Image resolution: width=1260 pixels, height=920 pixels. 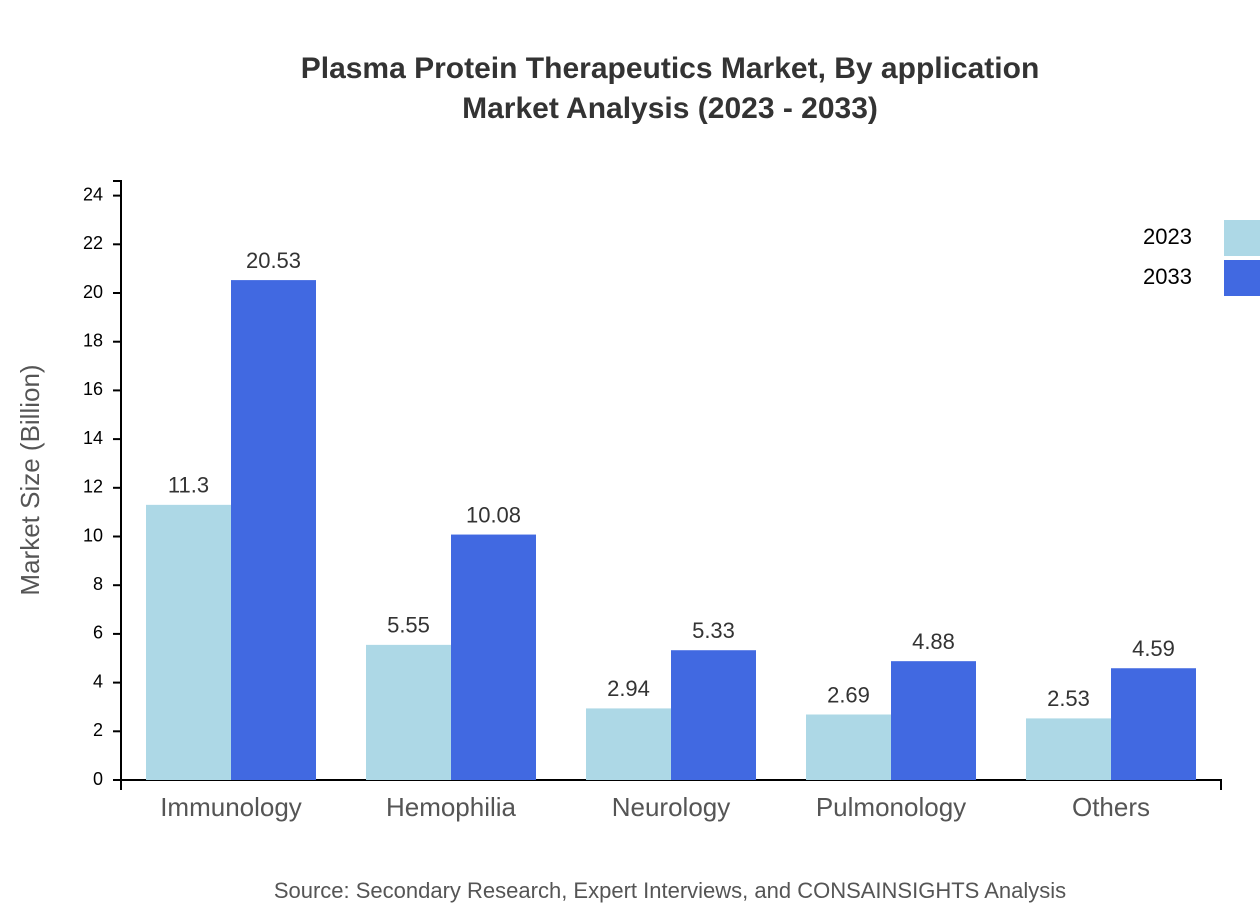 I want to click on legend-label: 2033, so click(x=1167, y=276).